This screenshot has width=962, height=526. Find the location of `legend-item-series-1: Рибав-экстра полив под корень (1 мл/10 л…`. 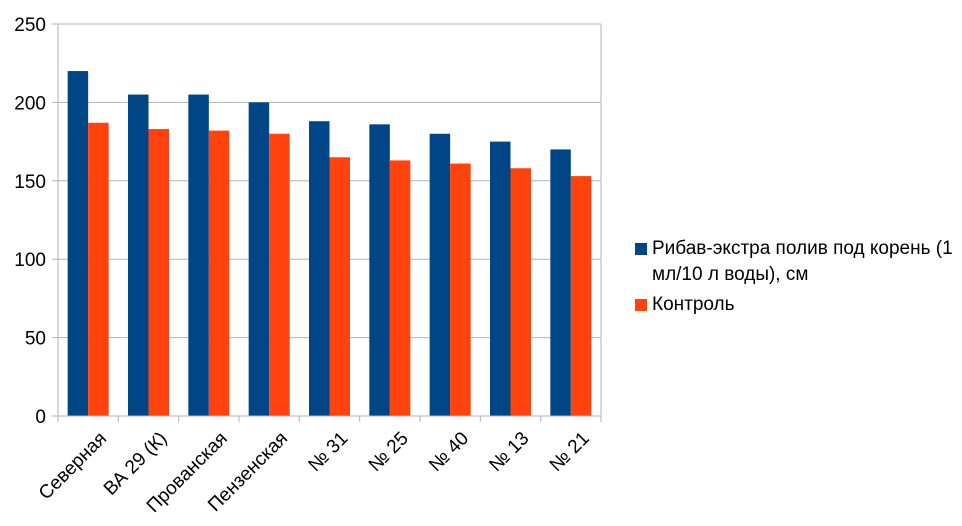

legend-item-series-1: Рибав-экстра полив под корень (1 мл/10 л… is located at coordinates (797, 262).